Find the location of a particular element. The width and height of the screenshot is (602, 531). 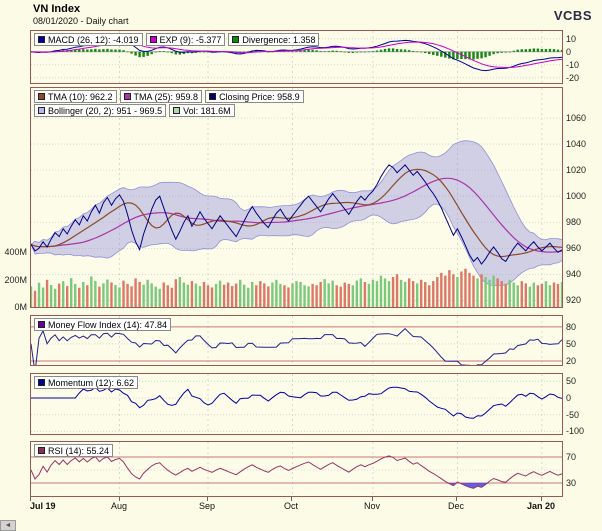

legend-macd-label: MACD (26, 12): -4.019 is located at coordinates (93, 39).